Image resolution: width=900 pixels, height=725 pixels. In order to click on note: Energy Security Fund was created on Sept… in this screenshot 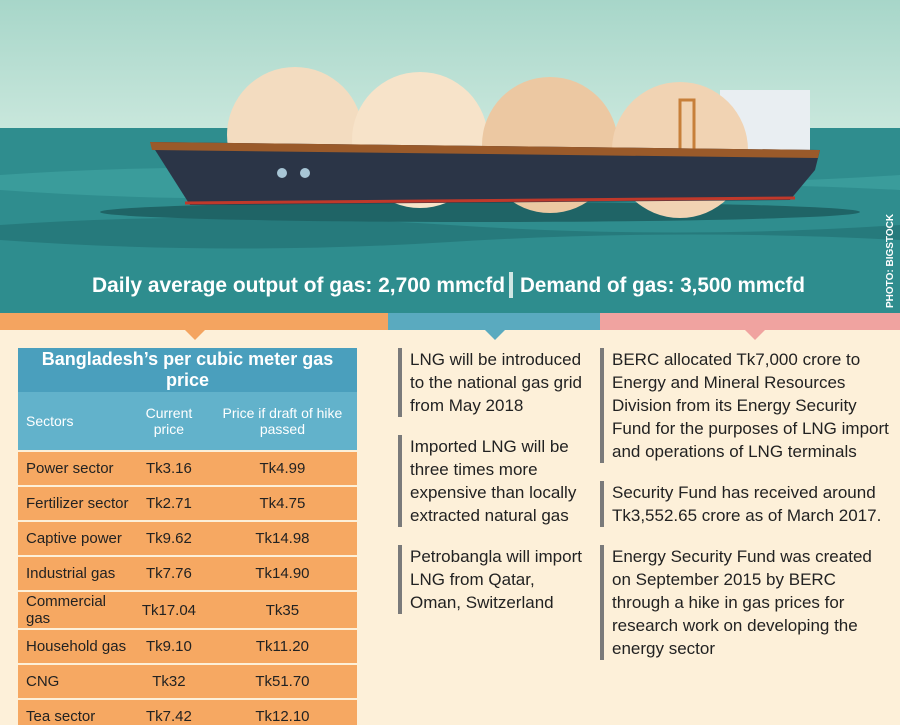, I will do `click(745, 602)`.